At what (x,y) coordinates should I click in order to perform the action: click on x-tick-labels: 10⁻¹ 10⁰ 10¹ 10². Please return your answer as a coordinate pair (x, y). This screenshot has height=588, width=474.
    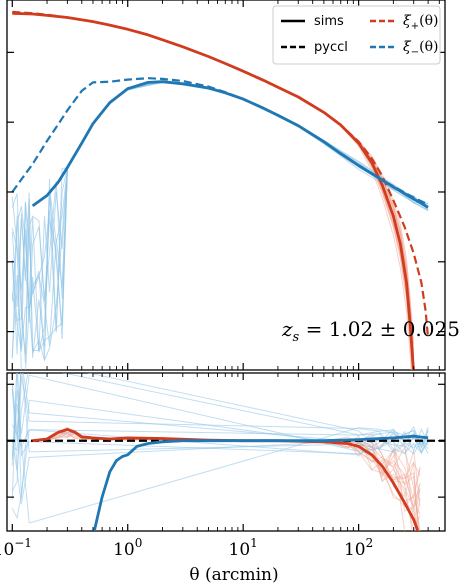
    Looking at the image, I should click on (186, 548).